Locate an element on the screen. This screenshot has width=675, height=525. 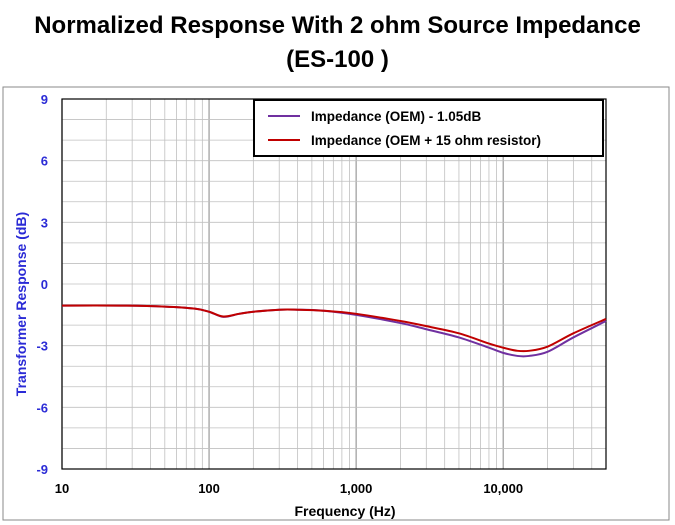
y-tick-label: -6 is located at coordinates (42, 407).